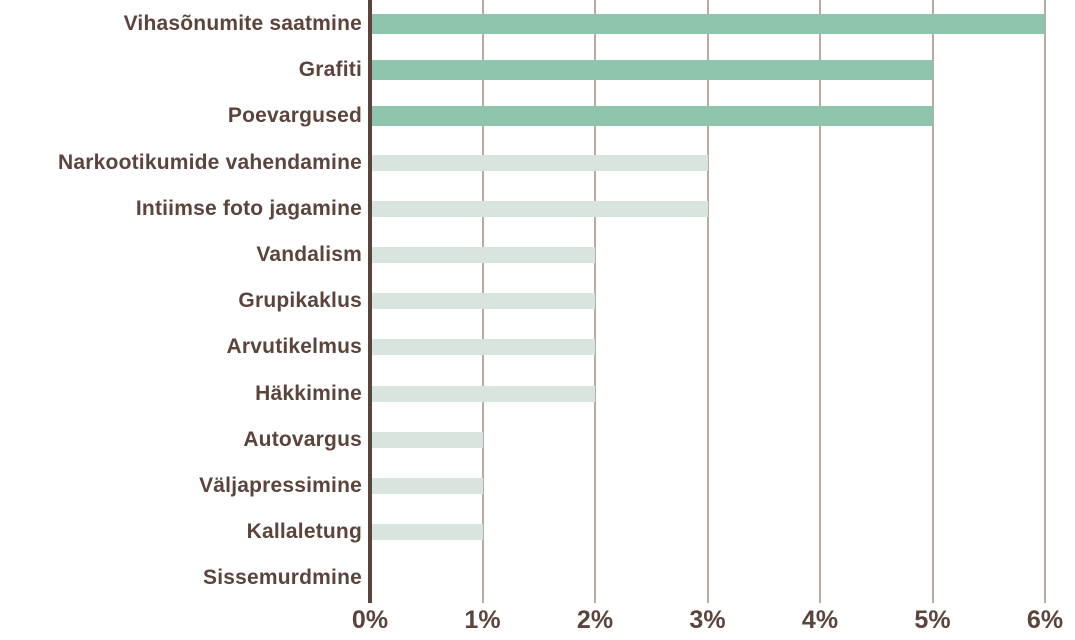 This screenshot has height=640, width=1075. Describe the element at coordinates (330, 70) in the screenshot. I see `category-label: Grafiti` at that location.